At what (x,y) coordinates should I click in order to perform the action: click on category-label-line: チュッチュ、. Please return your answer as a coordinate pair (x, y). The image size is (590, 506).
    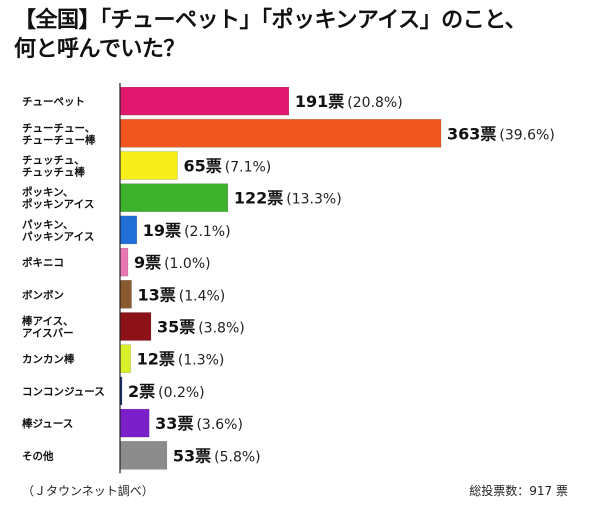
    Looking at the image, I should click on (53, 161).